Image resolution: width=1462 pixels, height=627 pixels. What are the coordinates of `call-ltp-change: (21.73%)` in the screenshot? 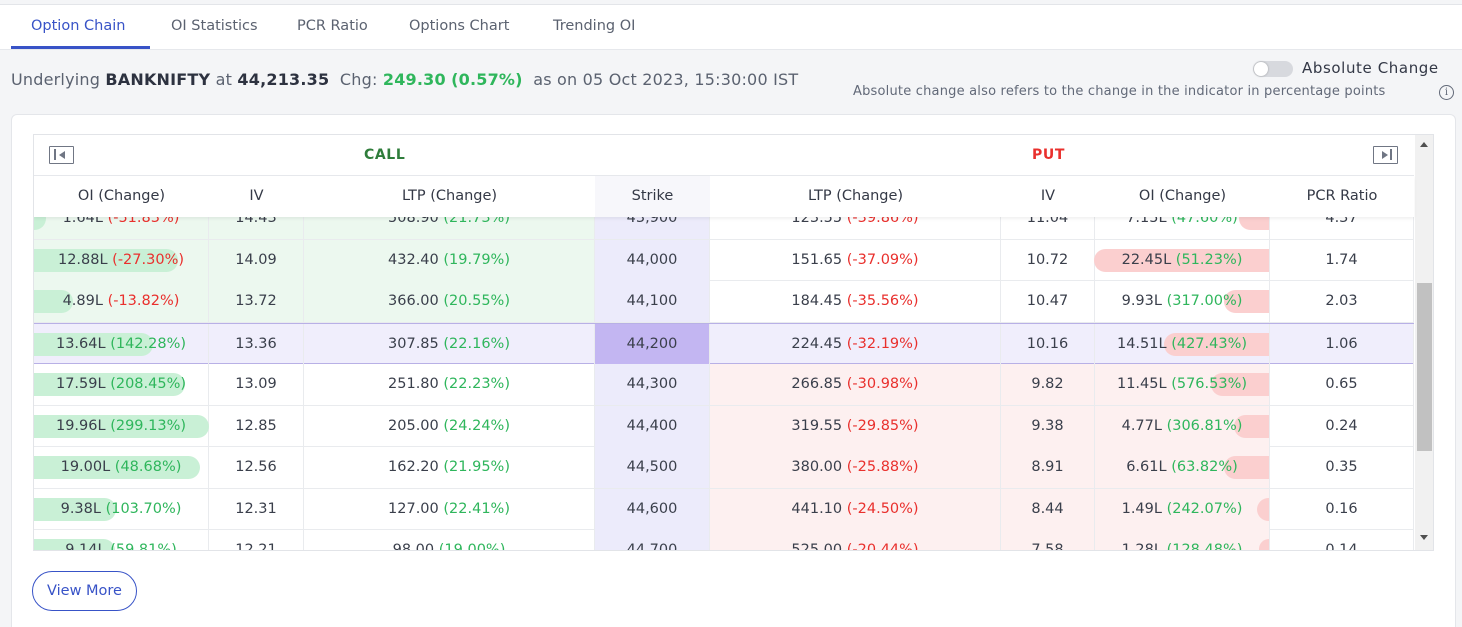 It's located at (476, 221).